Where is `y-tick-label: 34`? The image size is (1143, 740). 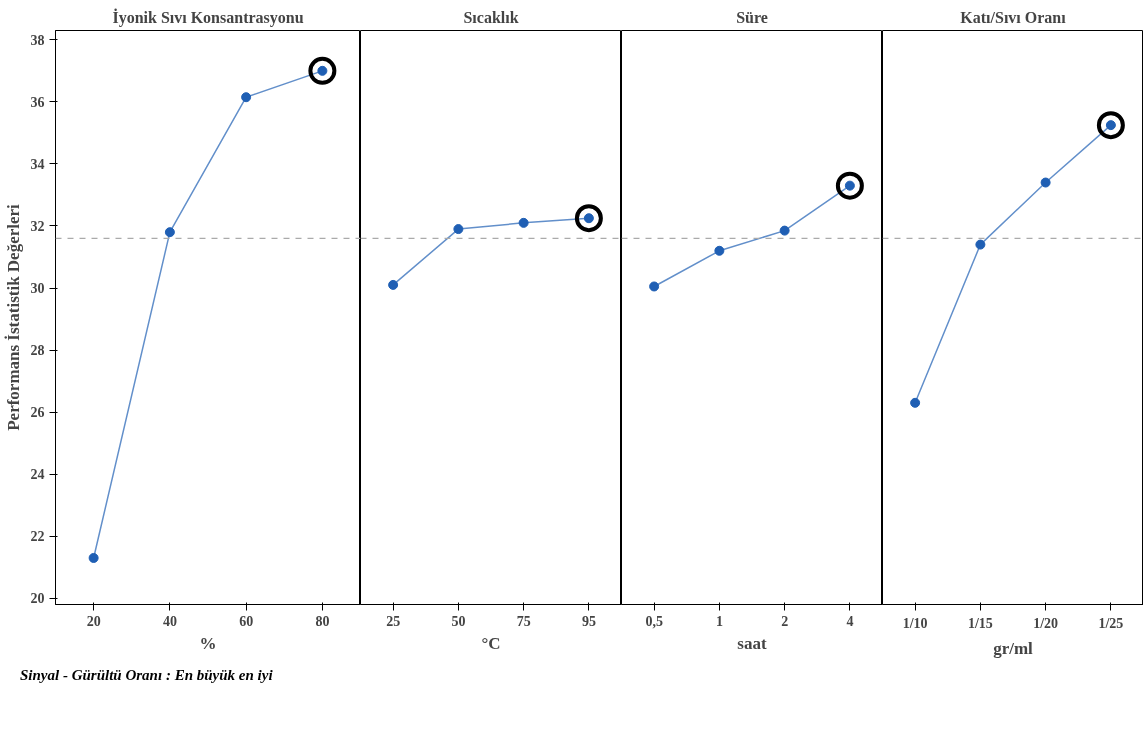 y-tick-label: 34 is located at coordinates (37, 164).